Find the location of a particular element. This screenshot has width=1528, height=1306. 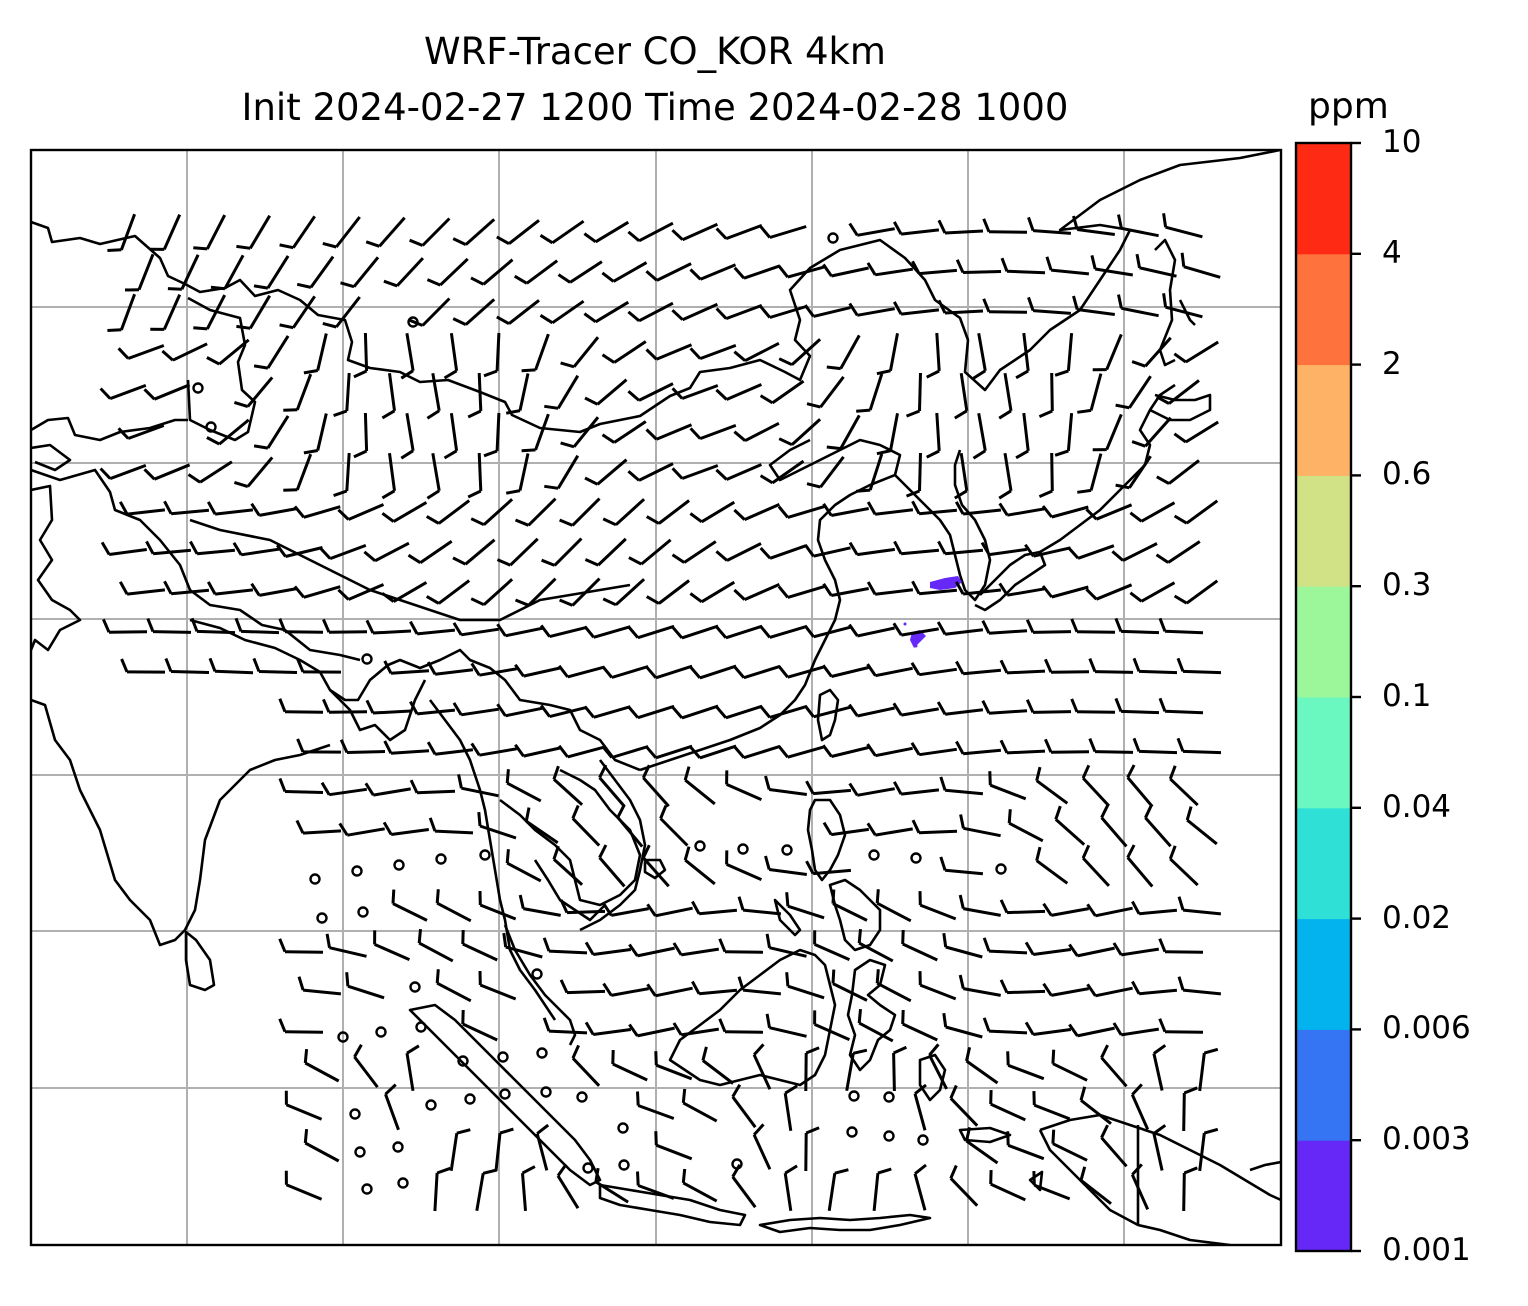

colorbar-segment is located at coordinates (1323, 1196).